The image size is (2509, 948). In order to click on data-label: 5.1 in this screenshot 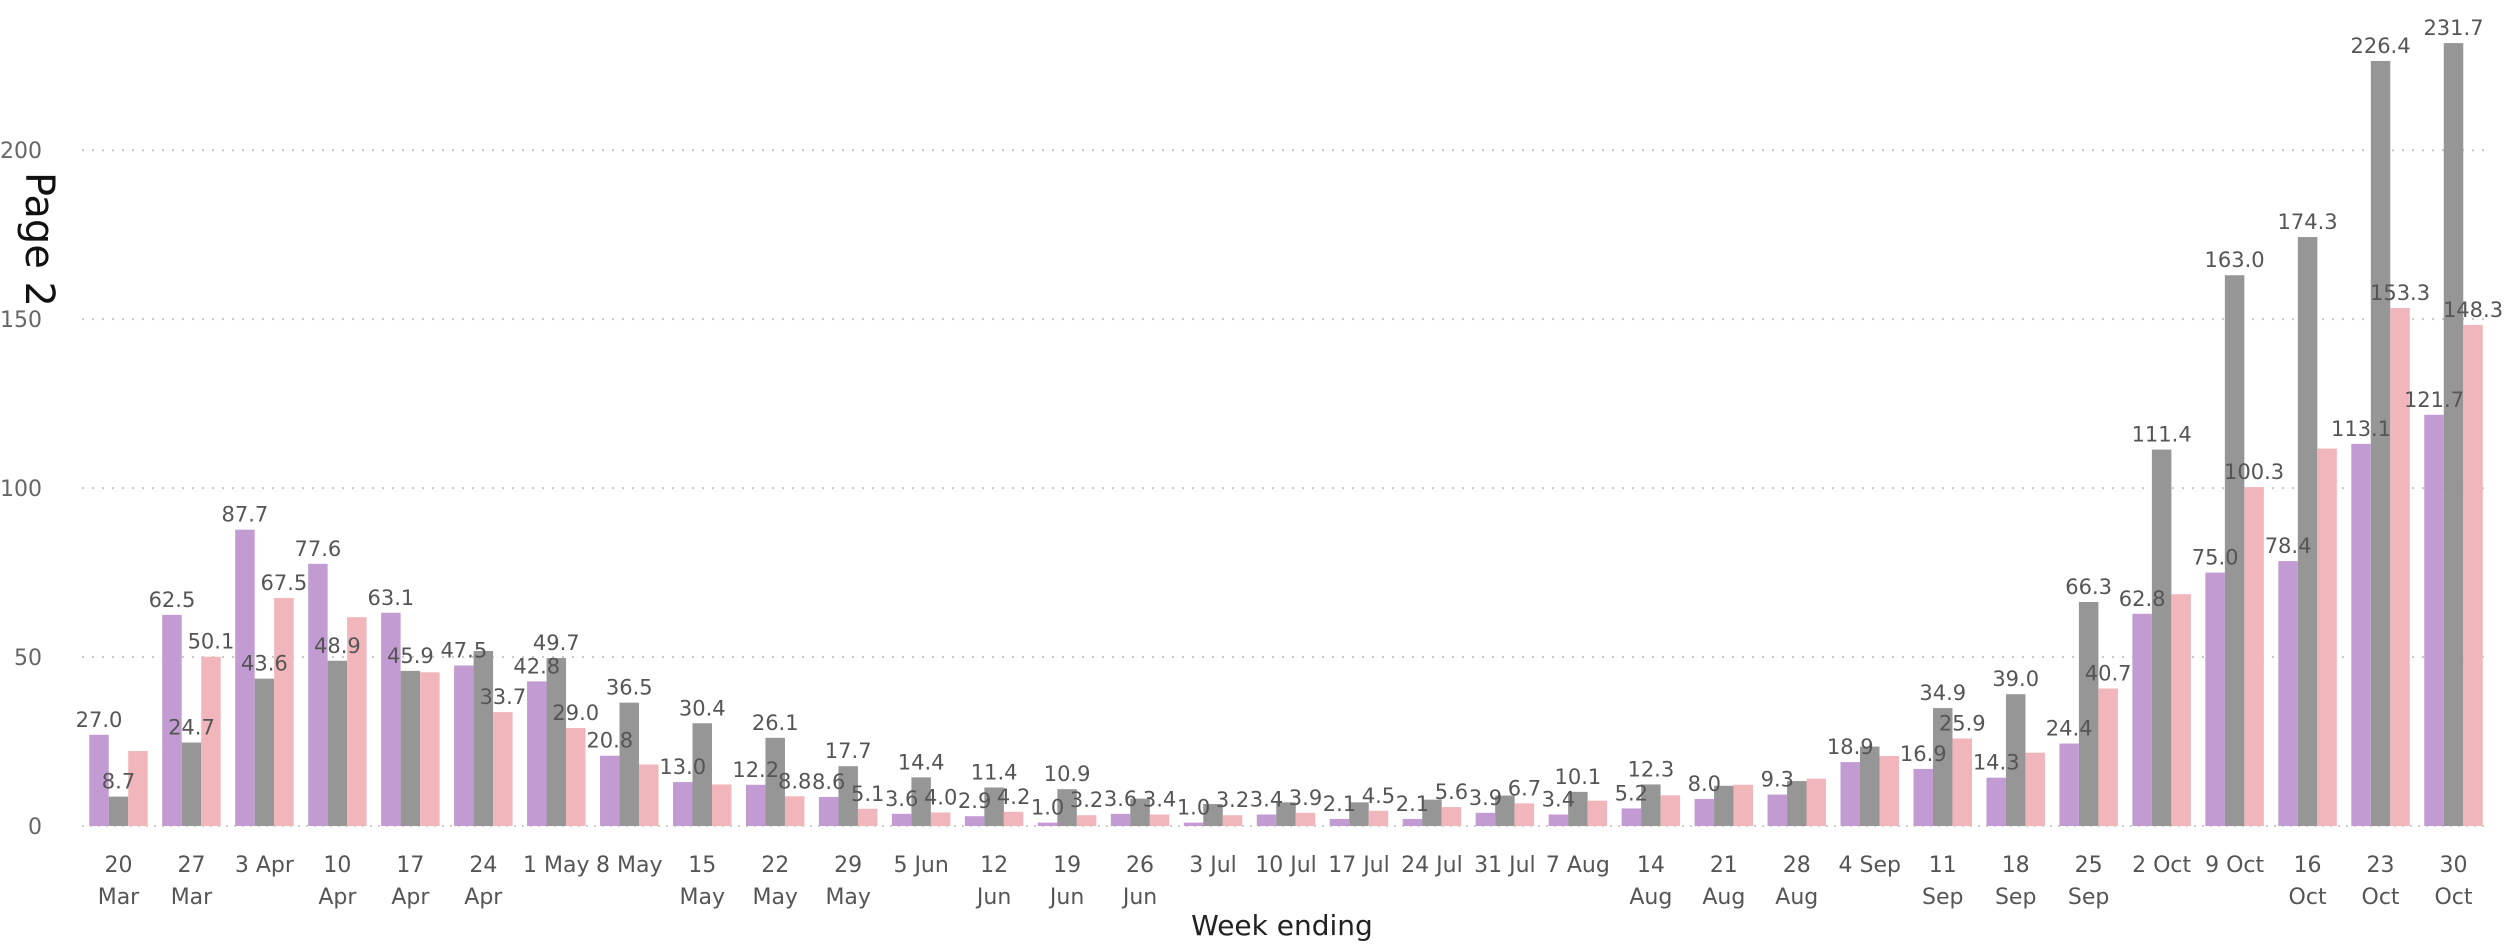, I will do `click(867, 794)`.